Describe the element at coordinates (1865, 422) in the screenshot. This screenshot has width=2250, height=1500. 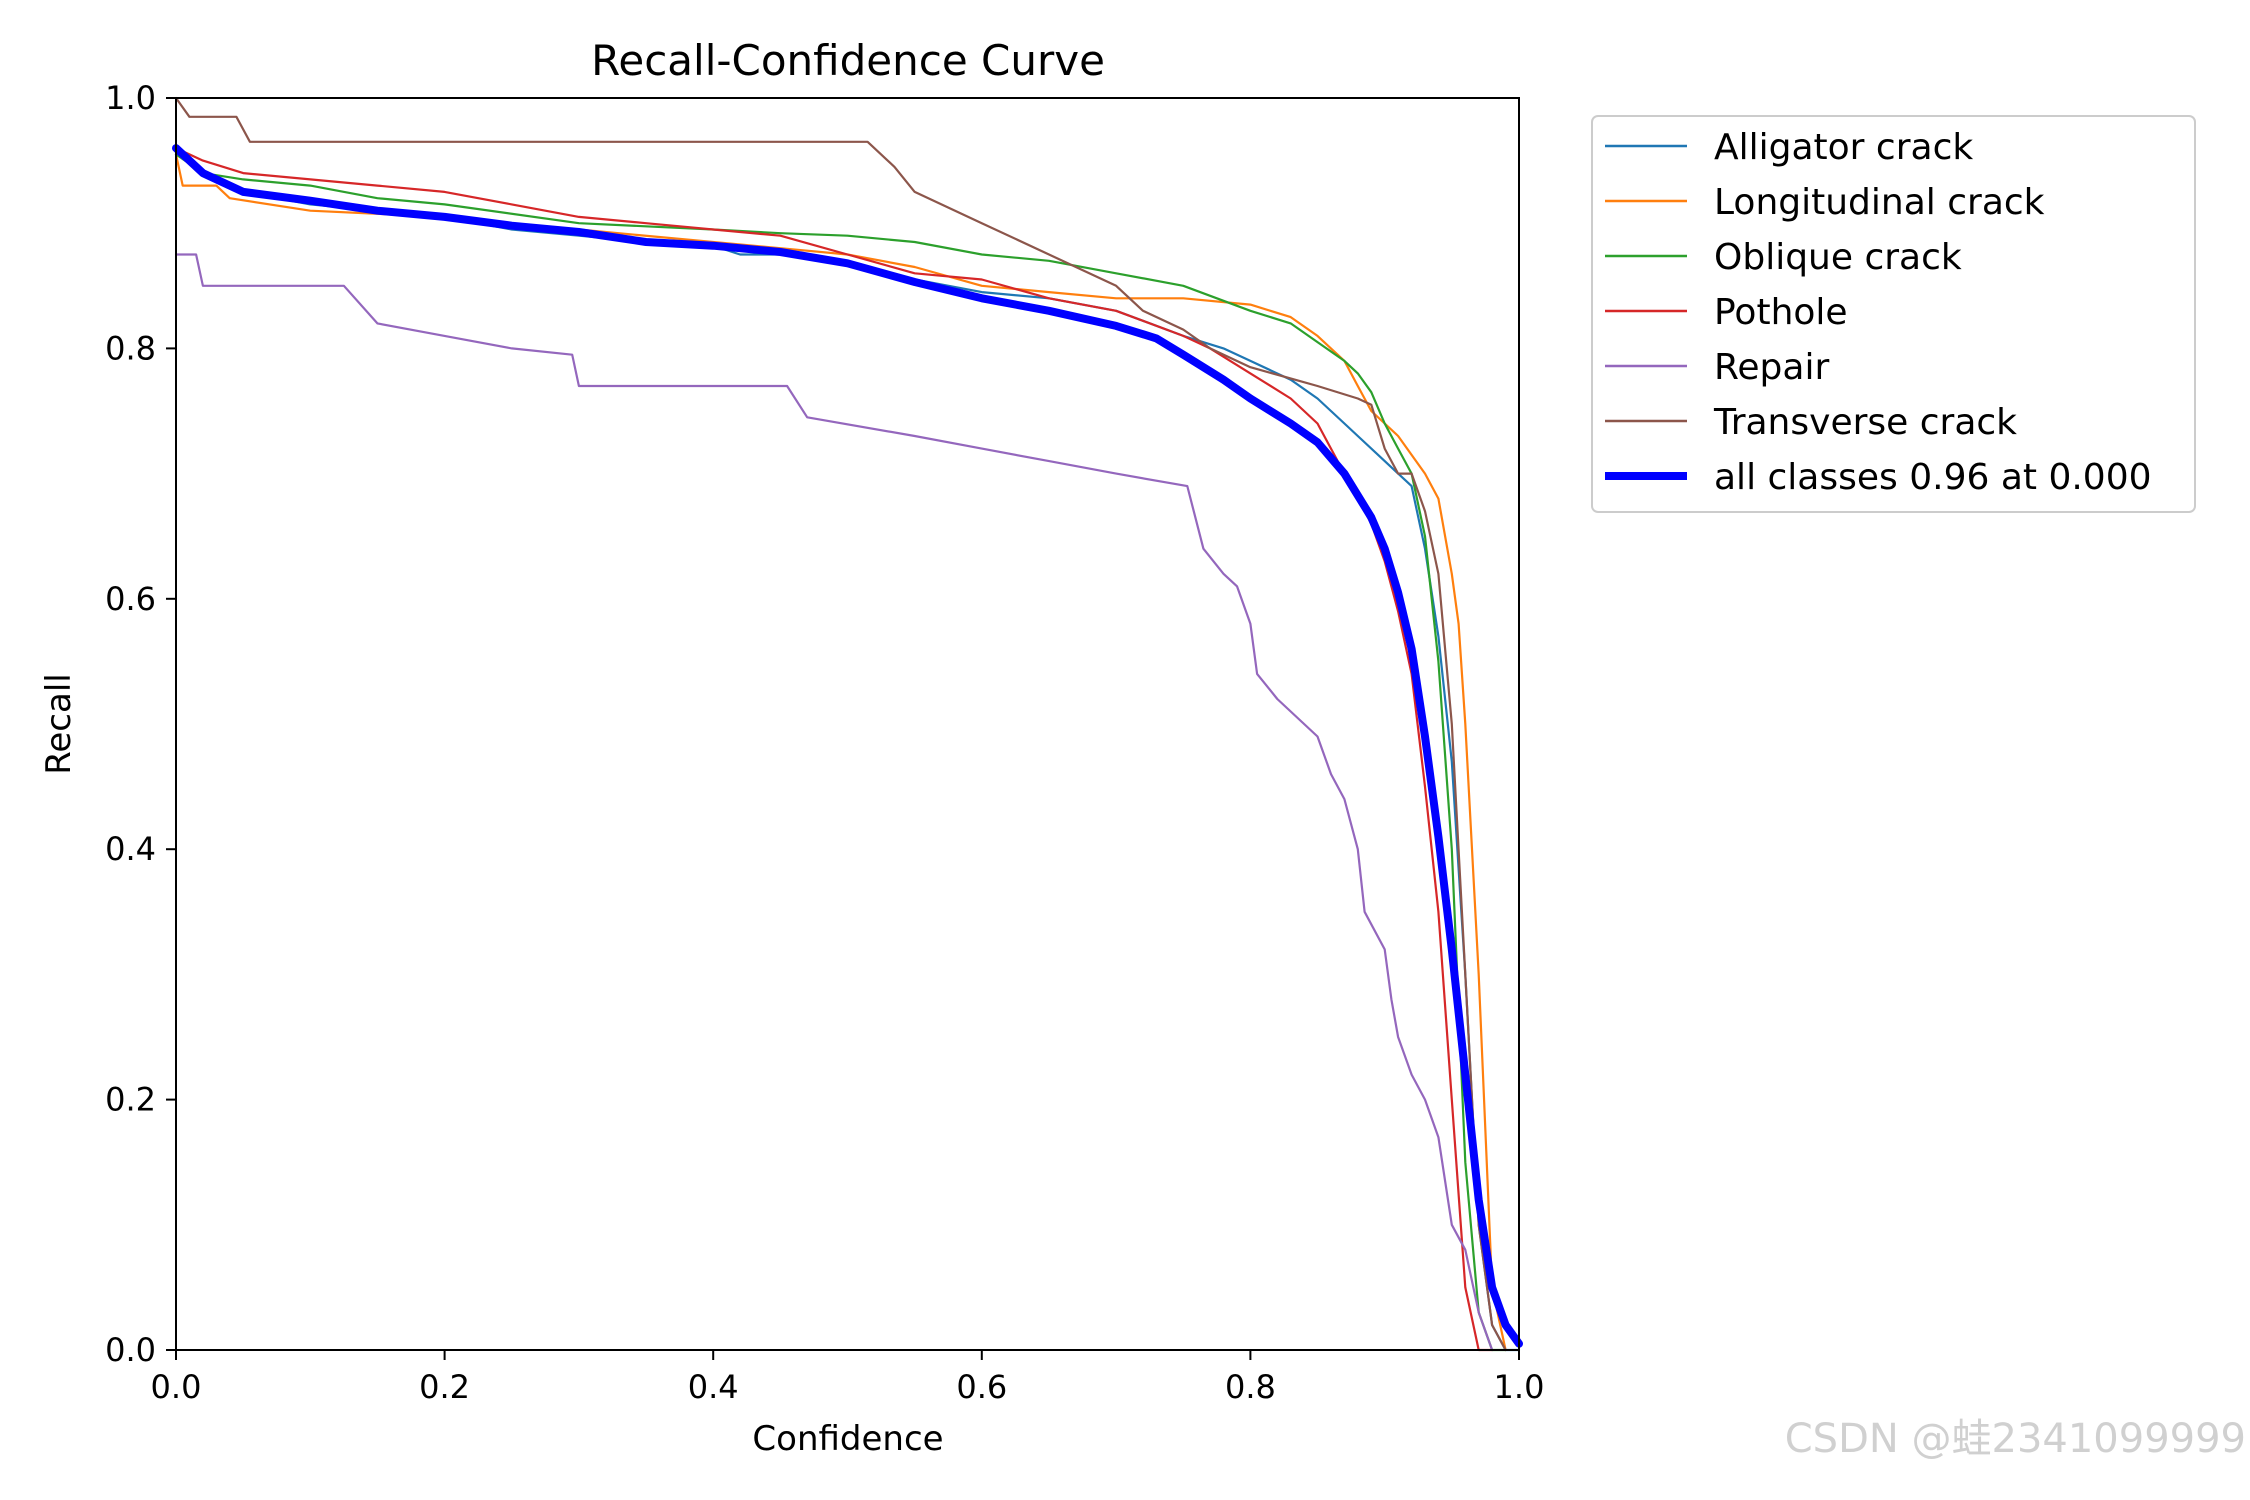
I see `legend-label-transverse-crack: Transverse crack` at that location.